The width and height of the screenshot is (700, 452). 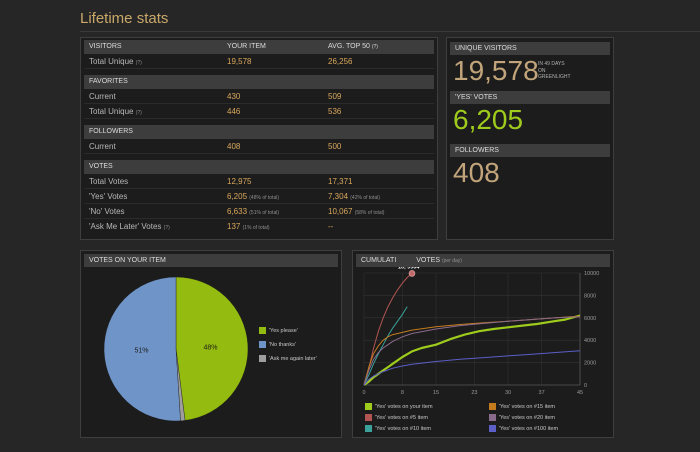 I want to click on y-tick-label: 0, so click(x=585, y=386).